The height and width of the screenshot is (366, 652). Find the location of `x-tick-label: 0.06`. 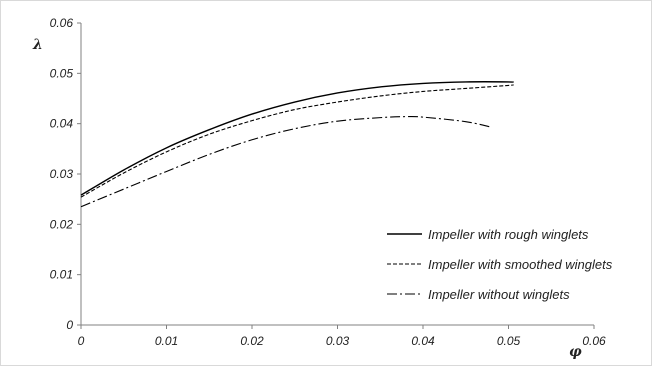

x-tick-label: 0.06 is located at coordinates (594, 341).